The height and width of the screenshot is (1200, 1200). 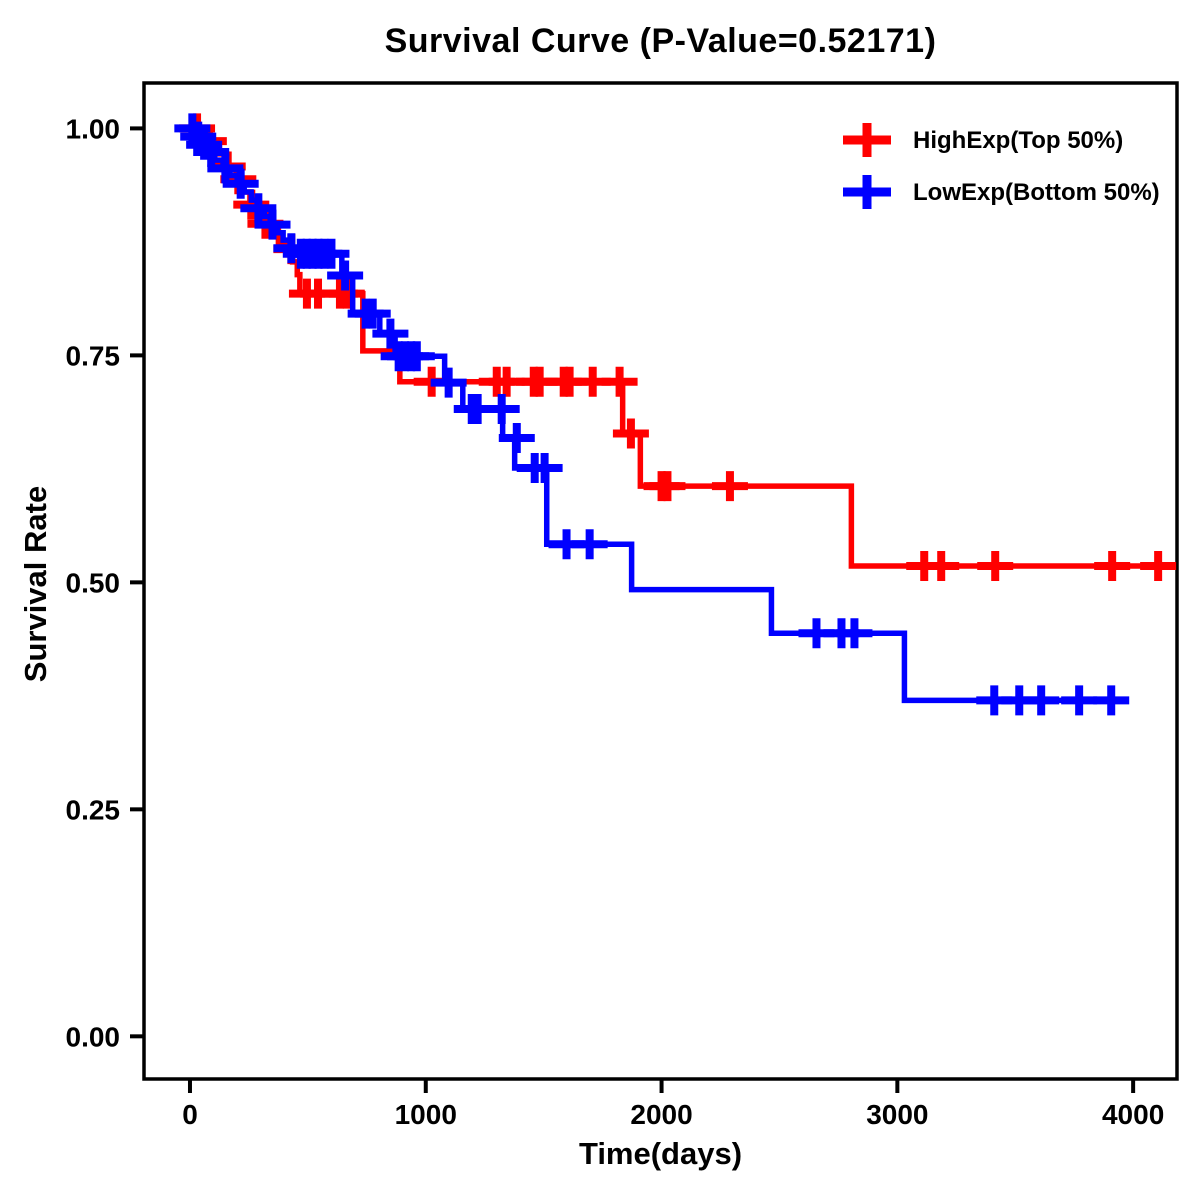 What do you see at coordinates (1018, 140) in the screenshot?
I see `legend-label: HighExp(Top 50%)` at bounding box center [1018, 140].